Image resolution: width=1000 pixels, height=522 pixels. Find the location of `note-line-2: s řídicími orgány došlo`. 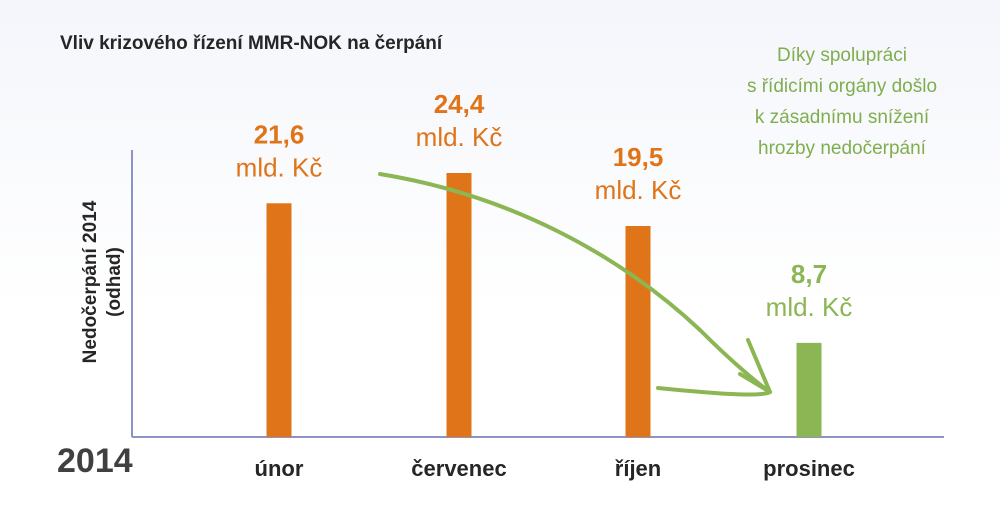

note-line-2: s řídicími orgány došlo is located at coordinates (842, 86).